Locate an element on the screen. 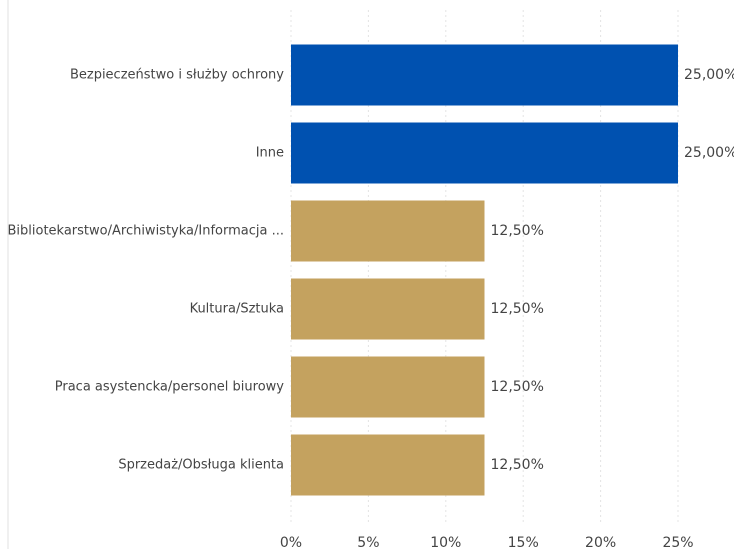  x-tick-label: 25% is located at coordinates (677, 542).